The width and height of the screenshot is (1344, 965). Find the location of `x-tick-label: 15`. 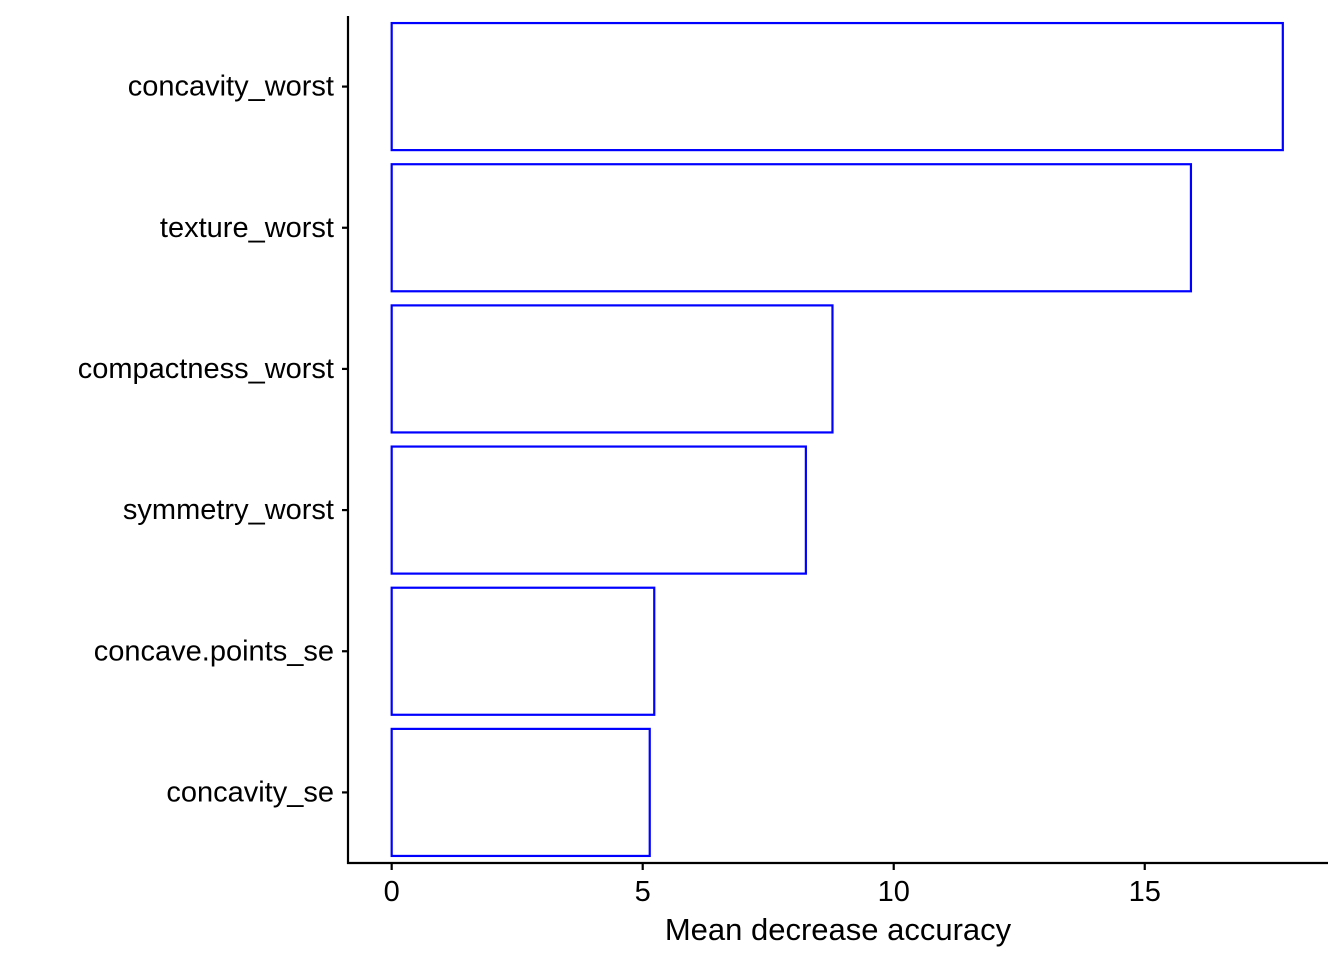

x-tick-label: 15 is located at coordinates (1145, 892).